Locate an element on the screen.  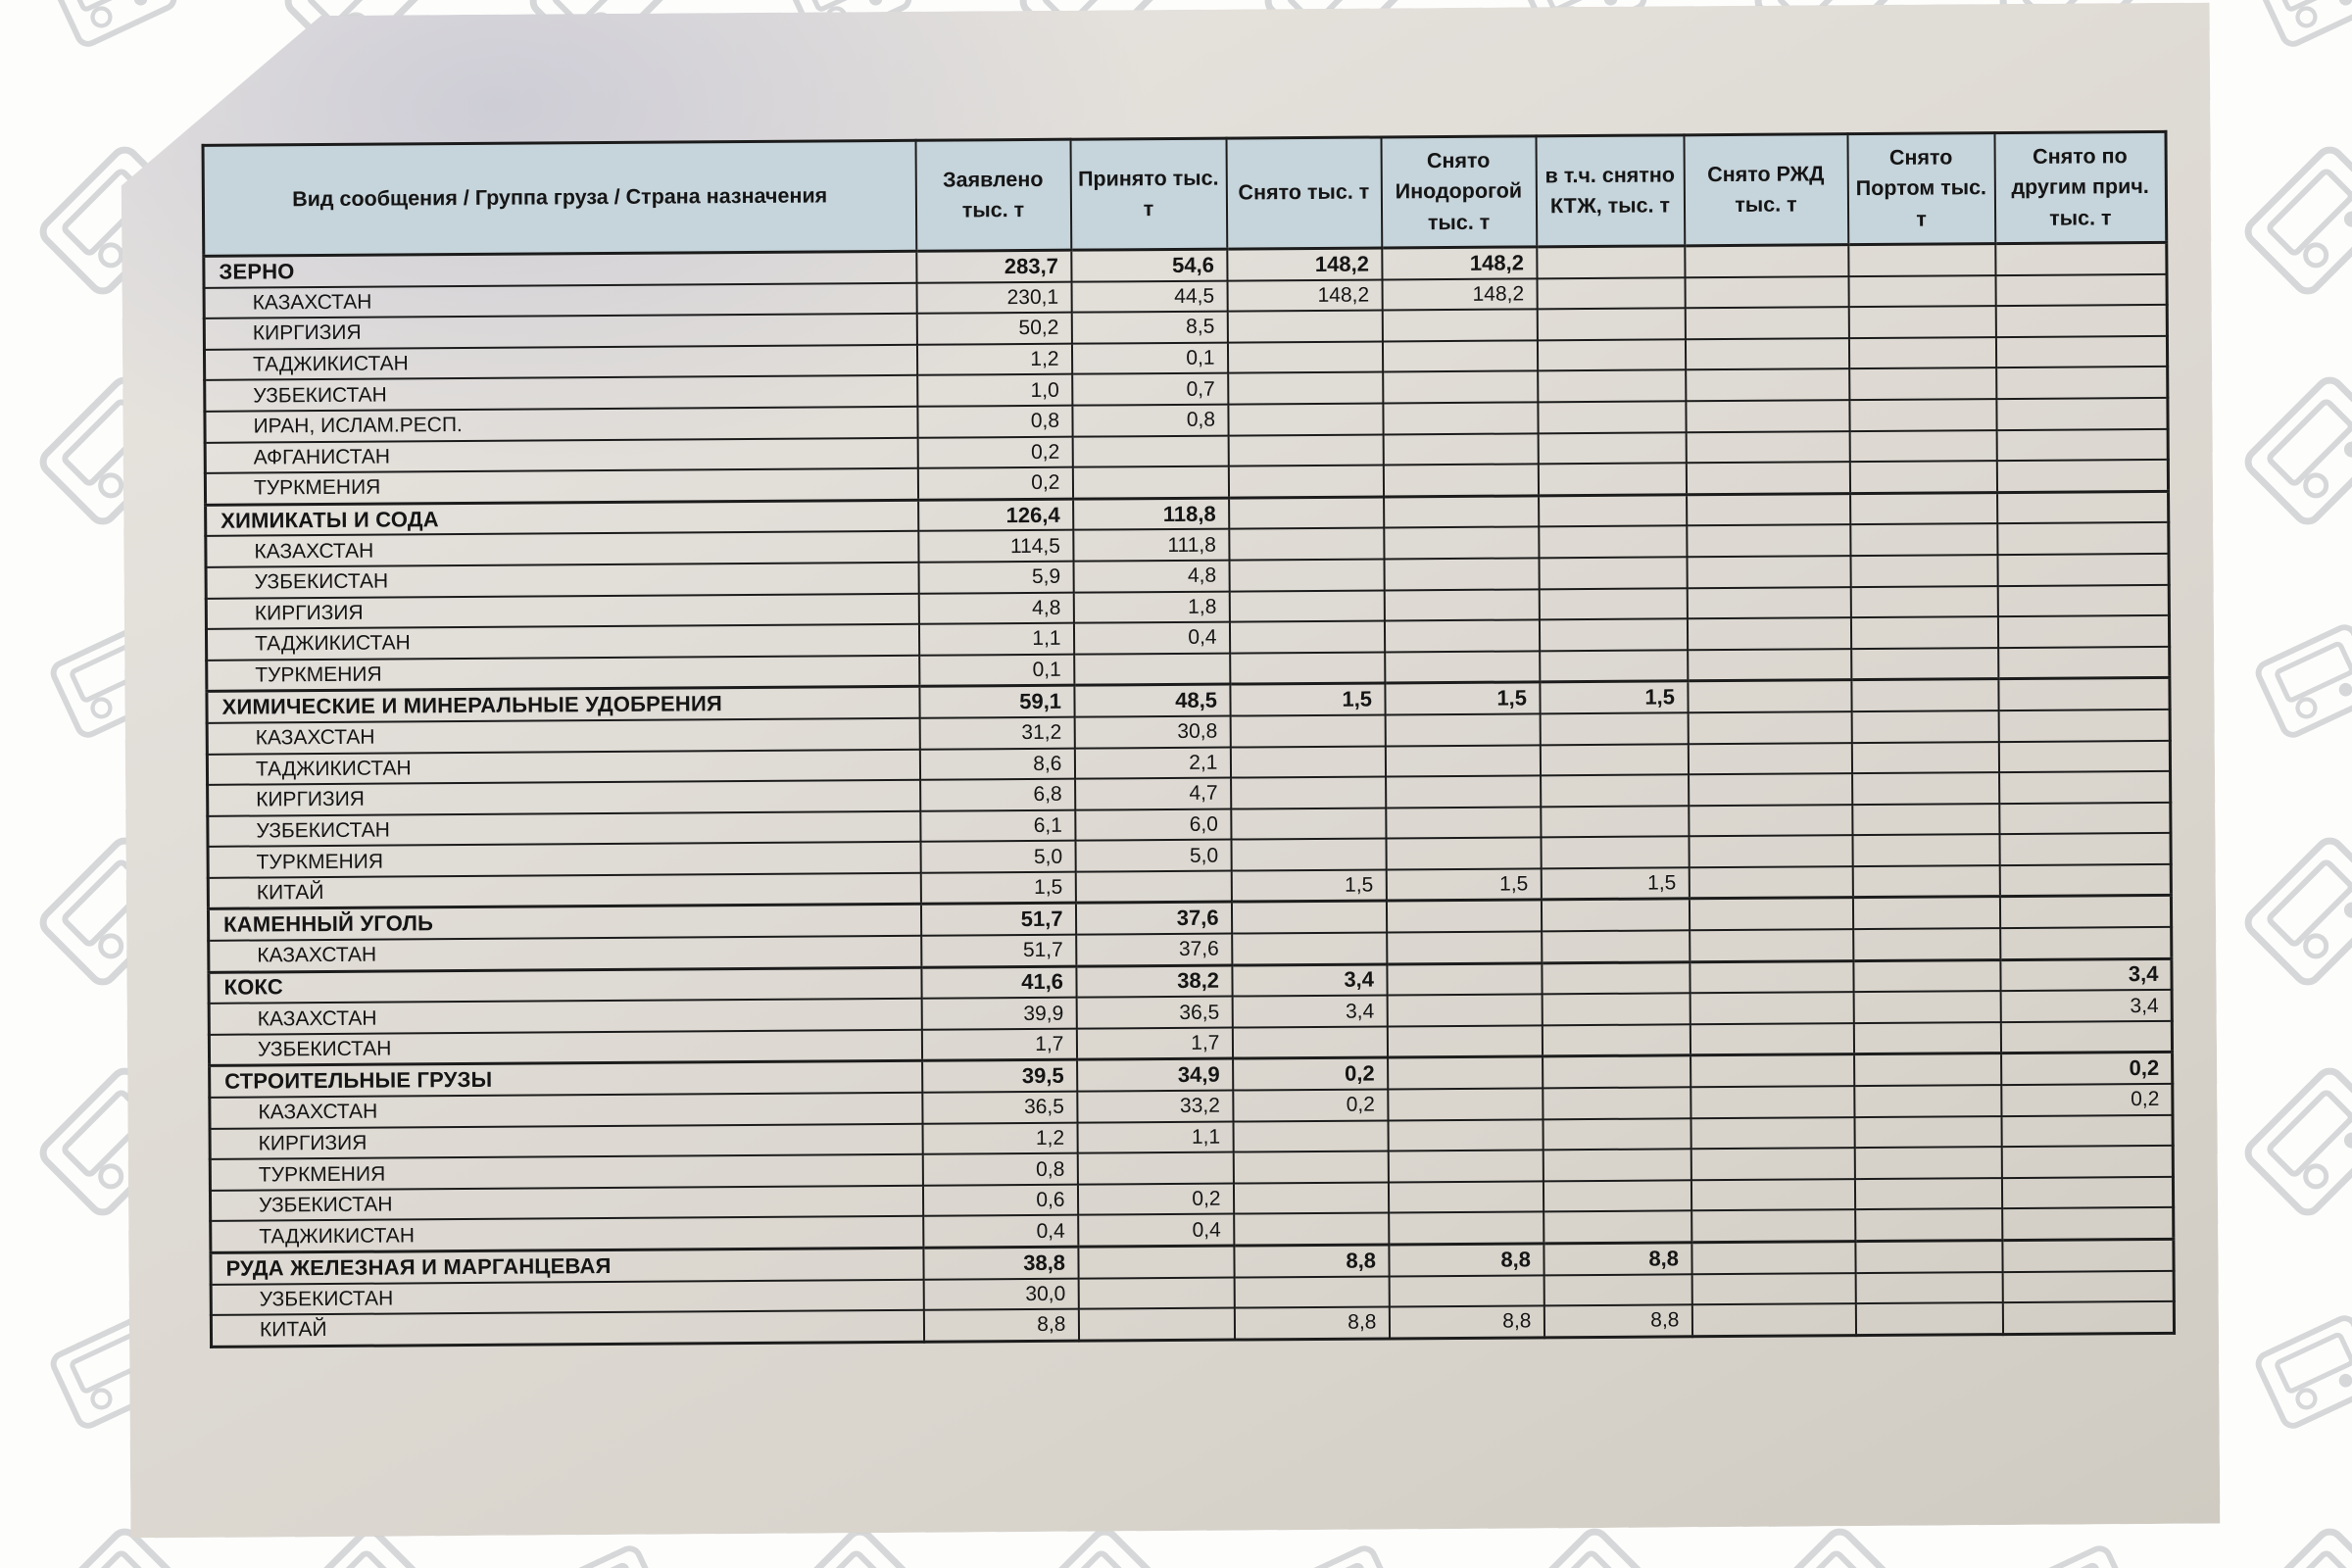
value-cell: 0,4 is located at coordinates (1000, 1231).